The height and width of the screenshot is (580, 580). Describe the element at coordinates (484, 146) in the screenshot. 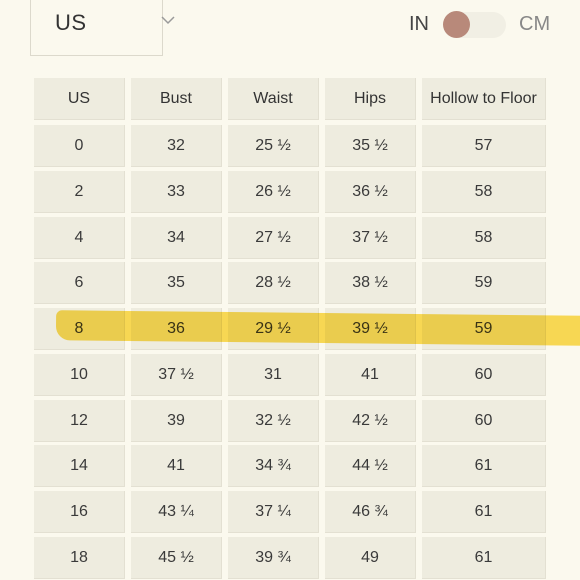

I see `cell-hollow-to-floor: 57` at that location.